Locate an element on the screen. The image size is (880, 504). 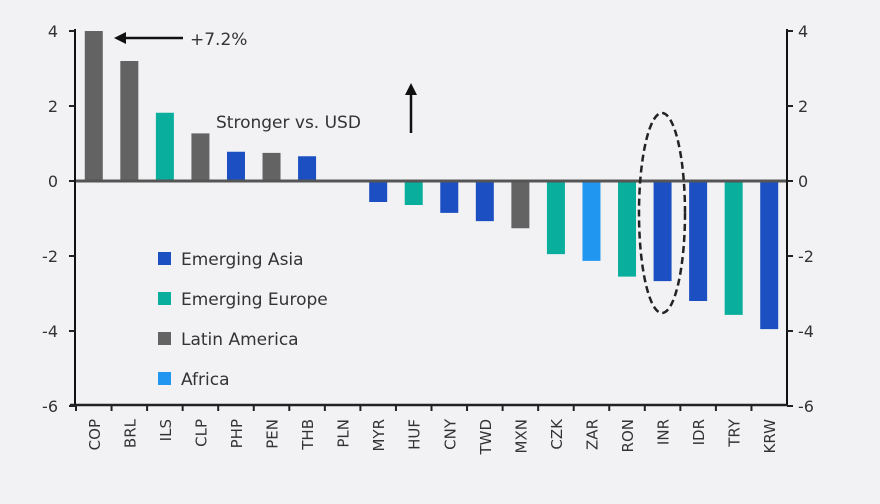
bar-ron is located at coordinates (627, 229).